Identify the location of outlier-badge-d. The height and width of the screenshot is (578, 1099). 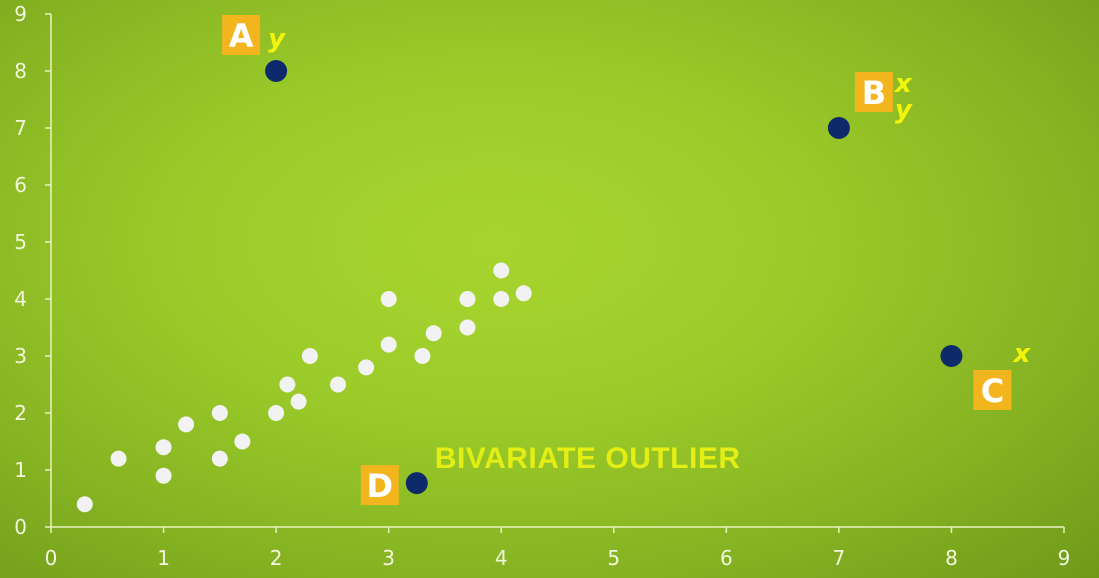
(379, 485).